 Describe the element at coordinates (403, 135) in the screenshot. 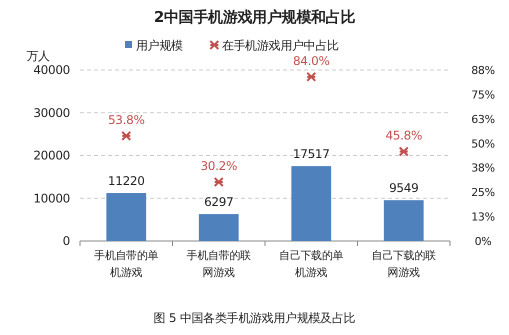

I see `data-label: 45.8%` at that location.